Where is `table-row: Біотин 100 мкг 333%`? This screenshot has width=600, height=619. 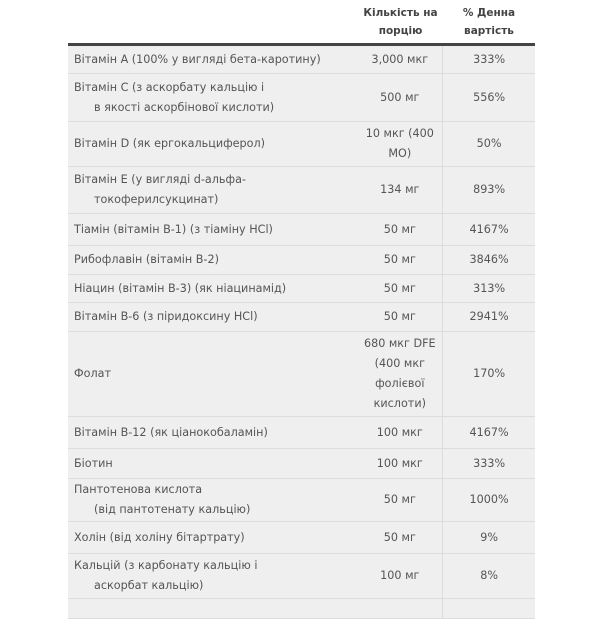 table-row: Біотин 100 мкг 333% is located at coordinates (301, 464).